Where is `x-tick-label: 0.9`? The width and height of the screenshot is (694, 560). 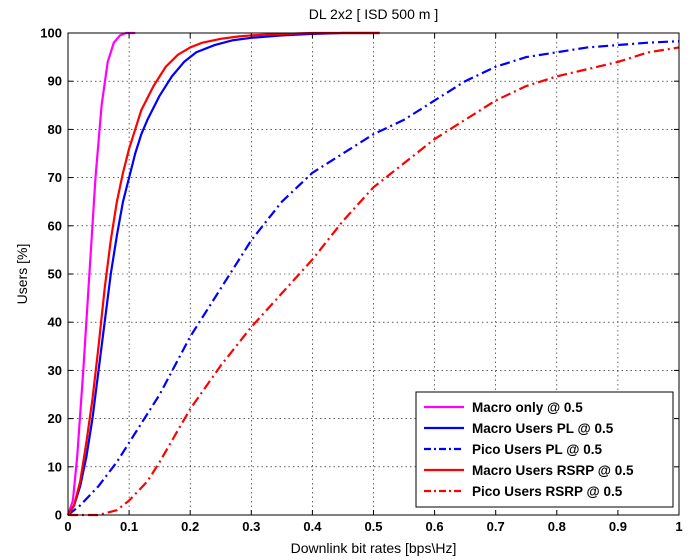 x-tick-label: 0.9 is located at coordinates (618, 526).